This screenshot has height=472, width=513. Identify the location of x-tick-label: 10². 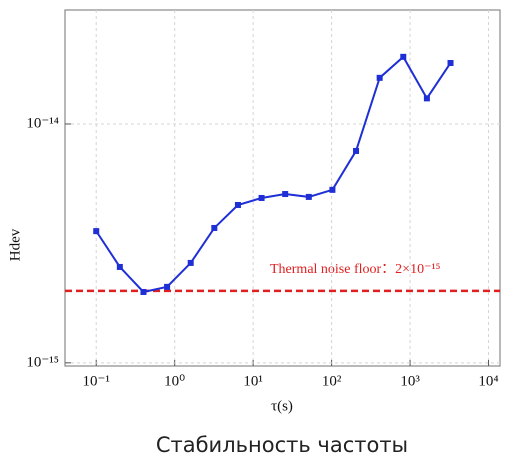
(332, 381).